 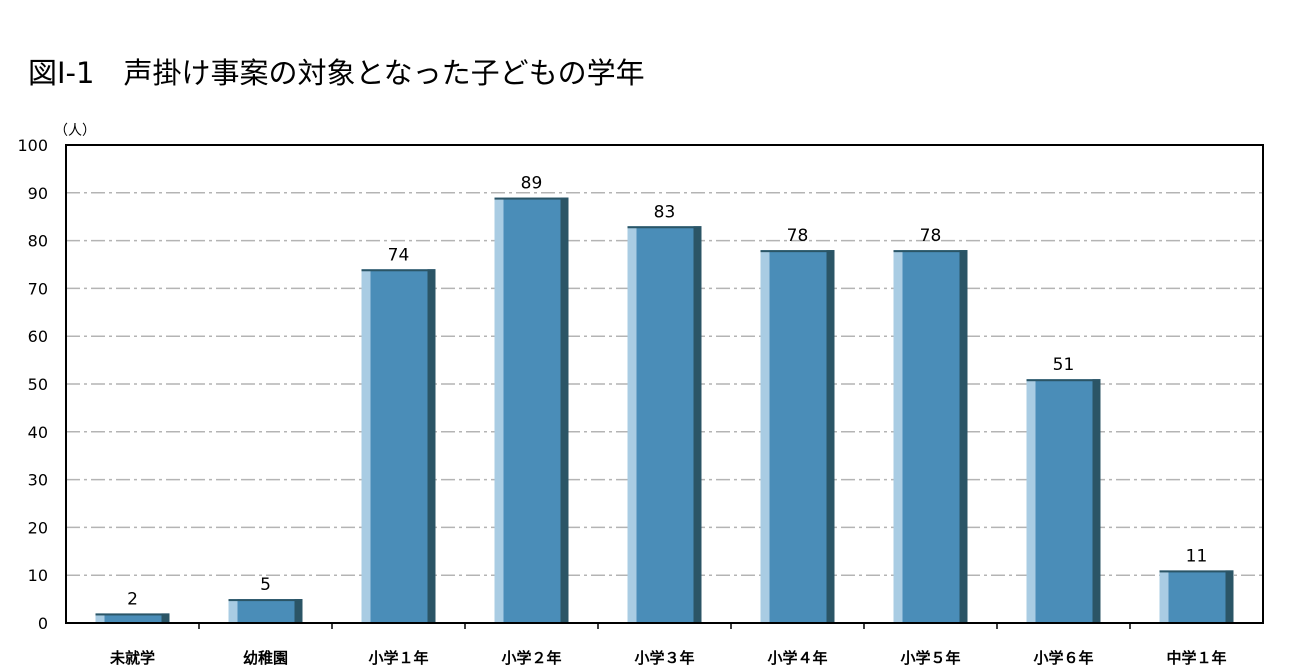 I want to click on data-label: 83, so click(x=665, y=212).